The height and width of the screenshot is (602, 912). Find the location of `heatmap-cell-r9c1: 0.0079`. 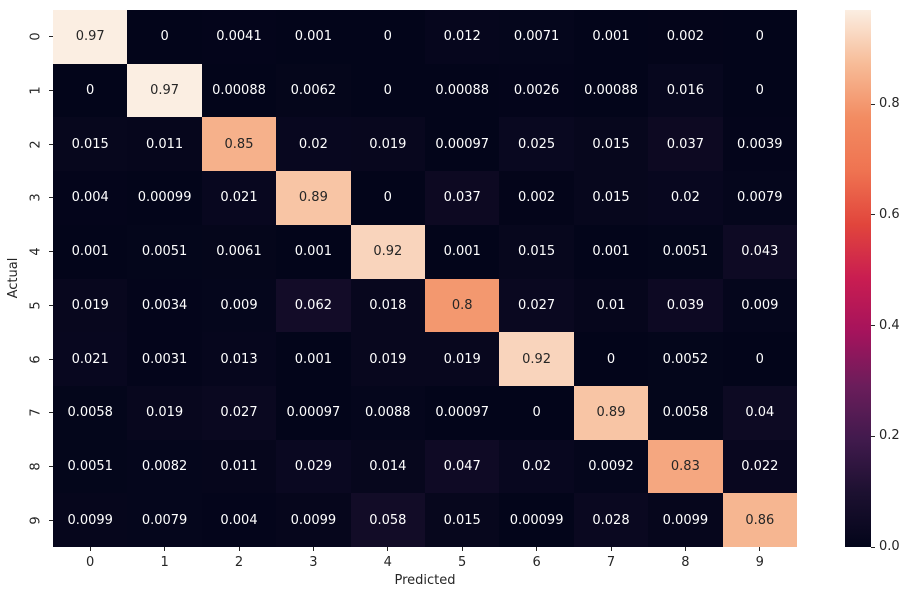

heatmap-cell-r9c1: 0.0079 is located at coordinates (164, 520).